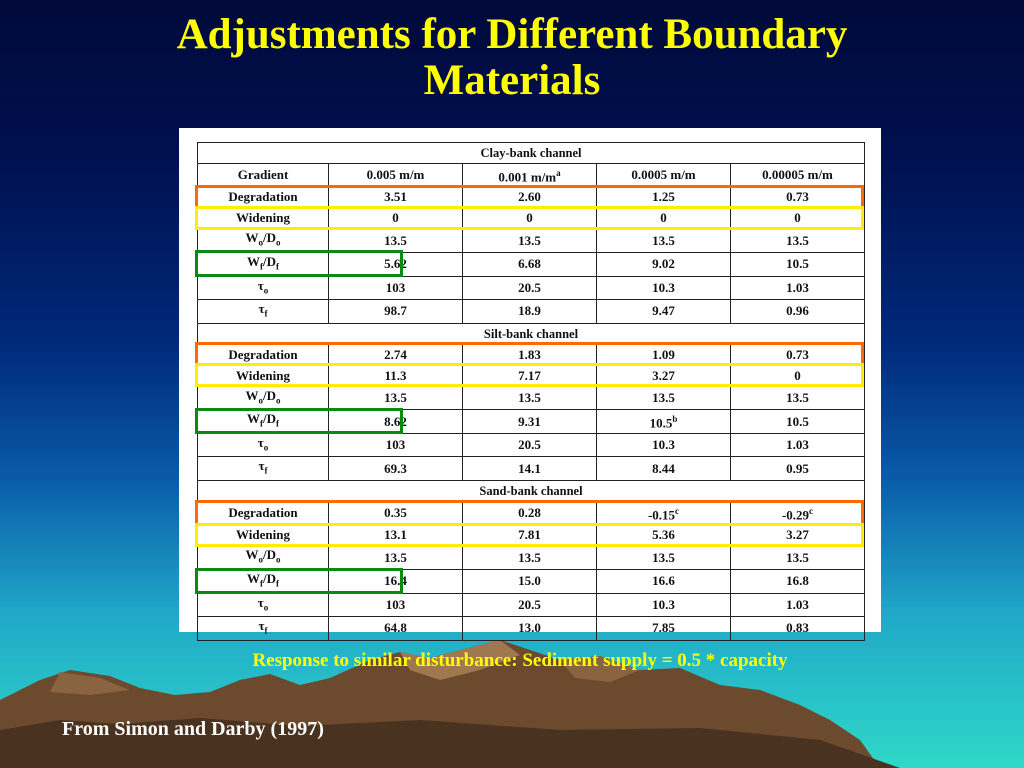  I want to click on table-cell: 13.1, so click(395, 535).